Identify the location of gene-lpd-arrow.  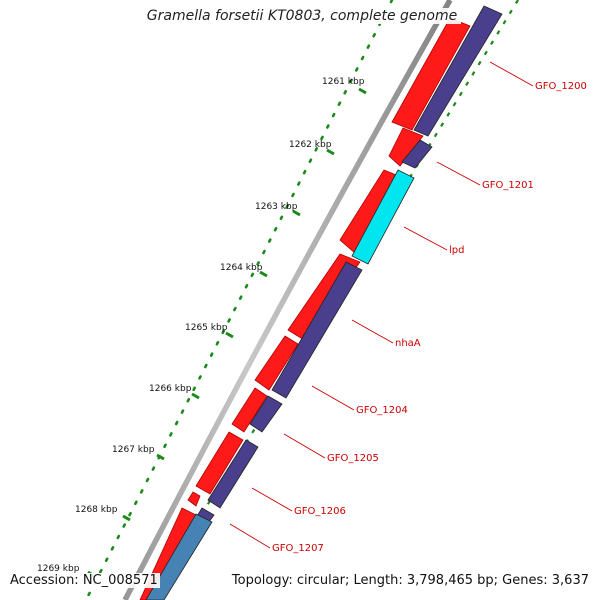
(383, 217).